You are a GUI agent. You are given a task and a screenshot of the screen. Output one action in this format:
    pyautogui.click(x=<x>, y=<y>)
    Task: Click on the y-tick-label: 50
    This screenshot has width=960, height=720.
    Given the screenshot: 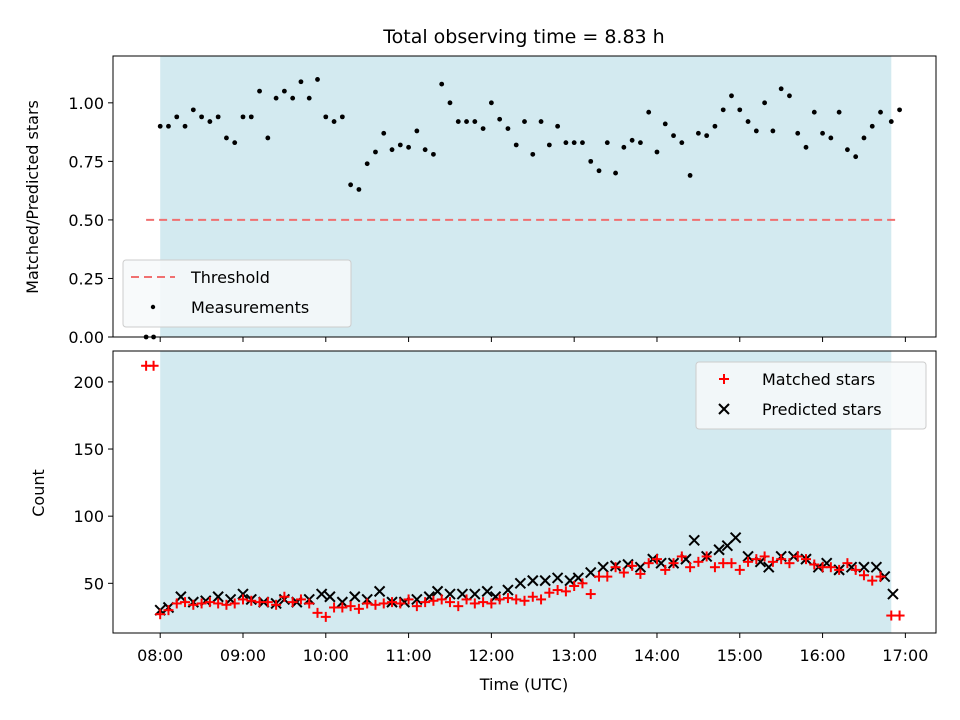 What is the action you would take?
    pyautogui.click(x=94, y=583)
    